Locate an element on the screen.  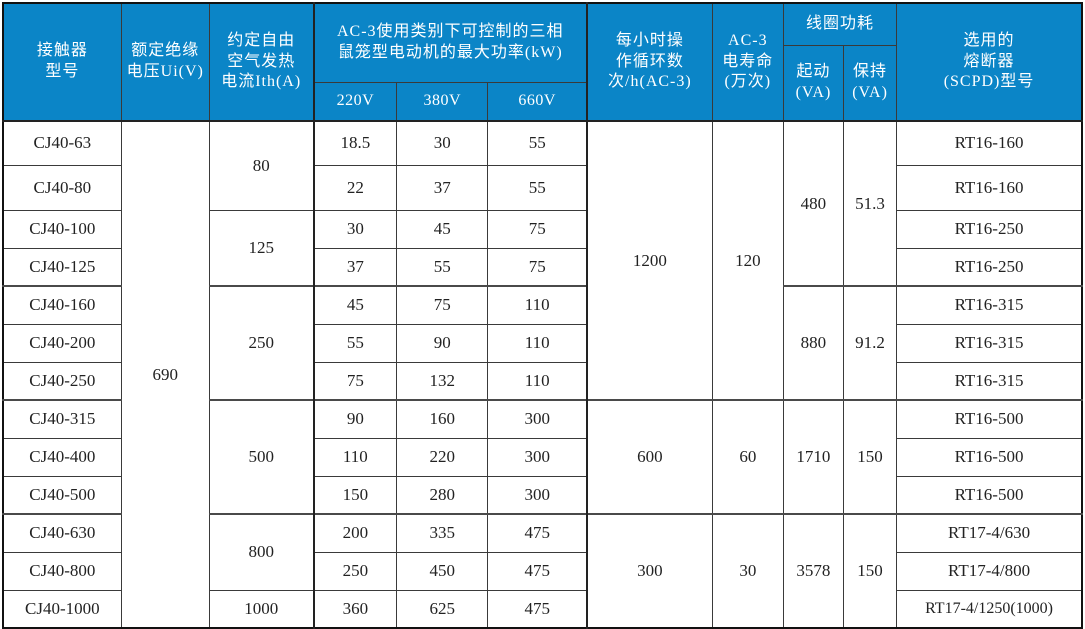
cell-cycles: 600 is located at coordinates (649, 457).